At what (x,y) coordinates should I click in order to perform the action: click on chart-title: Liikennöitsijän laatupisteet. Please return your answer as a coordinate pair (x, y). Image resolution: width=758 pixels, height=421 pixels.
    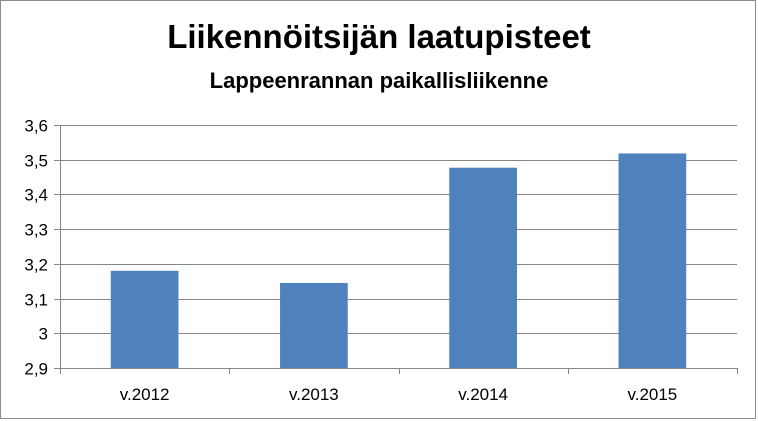
    Looking at the image, I should click on (379, 36).